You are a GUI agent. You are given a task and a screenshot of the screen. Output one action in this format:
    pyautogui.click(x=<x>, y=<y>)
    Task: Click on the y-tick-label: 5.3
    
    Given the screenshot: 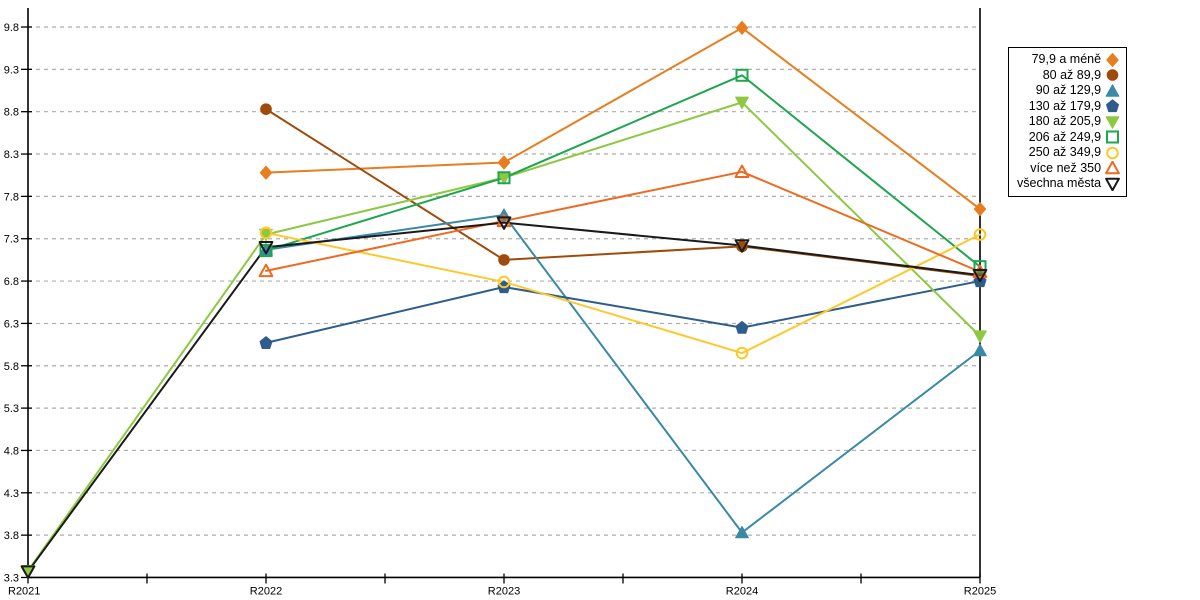 What is the action you would take?
    pyautogui.click(x=11, y=409)
    